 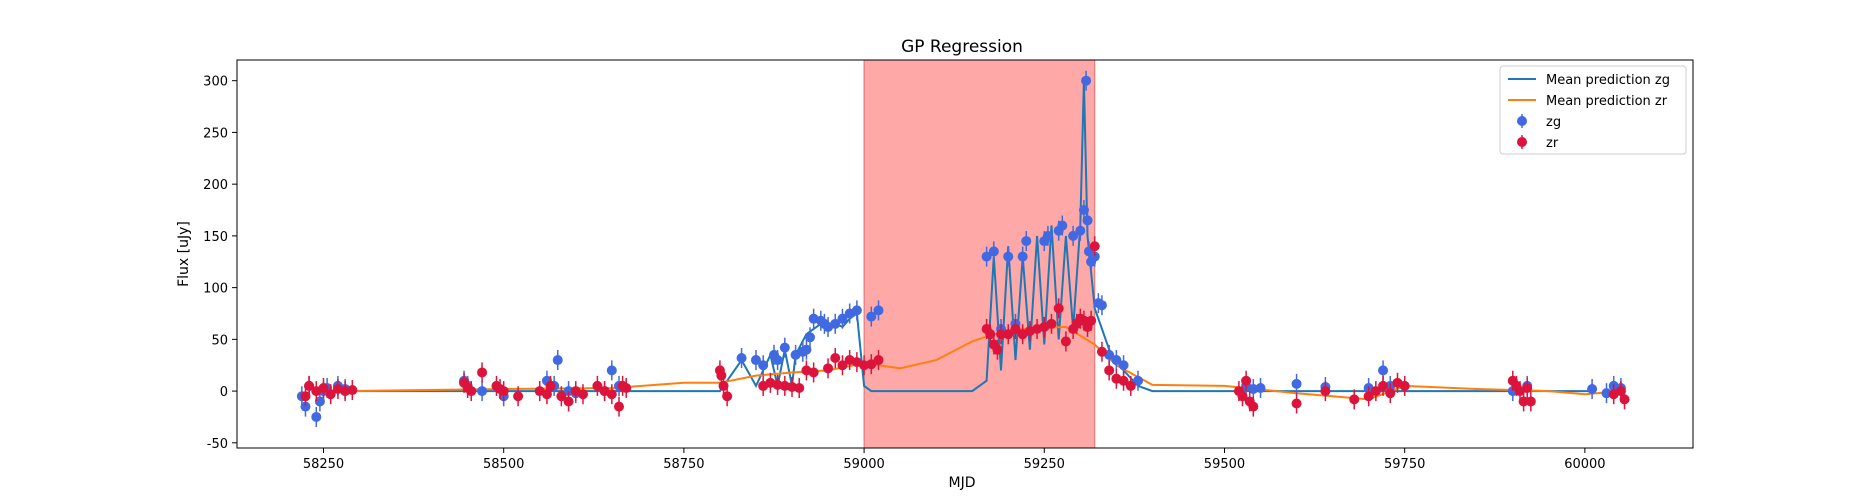 I want to click on legend-label: zr, so click(x=1552, y=143).